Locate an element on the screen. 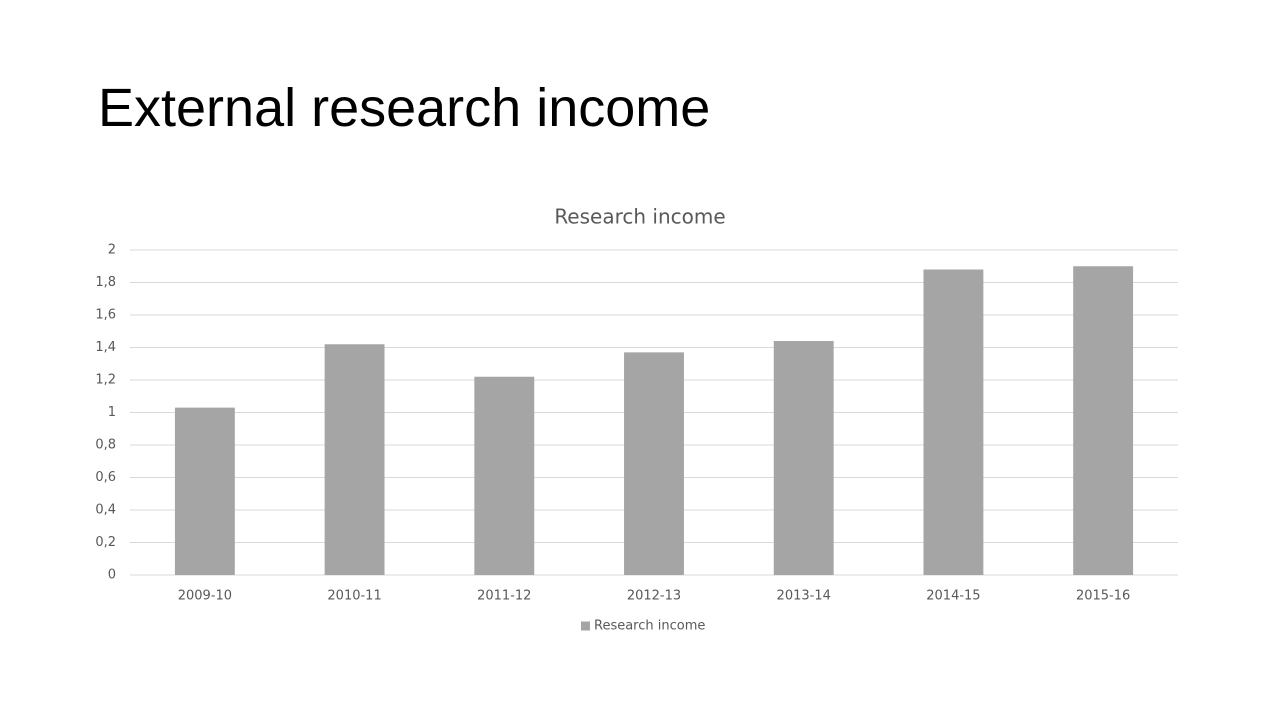  x-tick-label: 2015-16 is located at coordinates (1103, 596).